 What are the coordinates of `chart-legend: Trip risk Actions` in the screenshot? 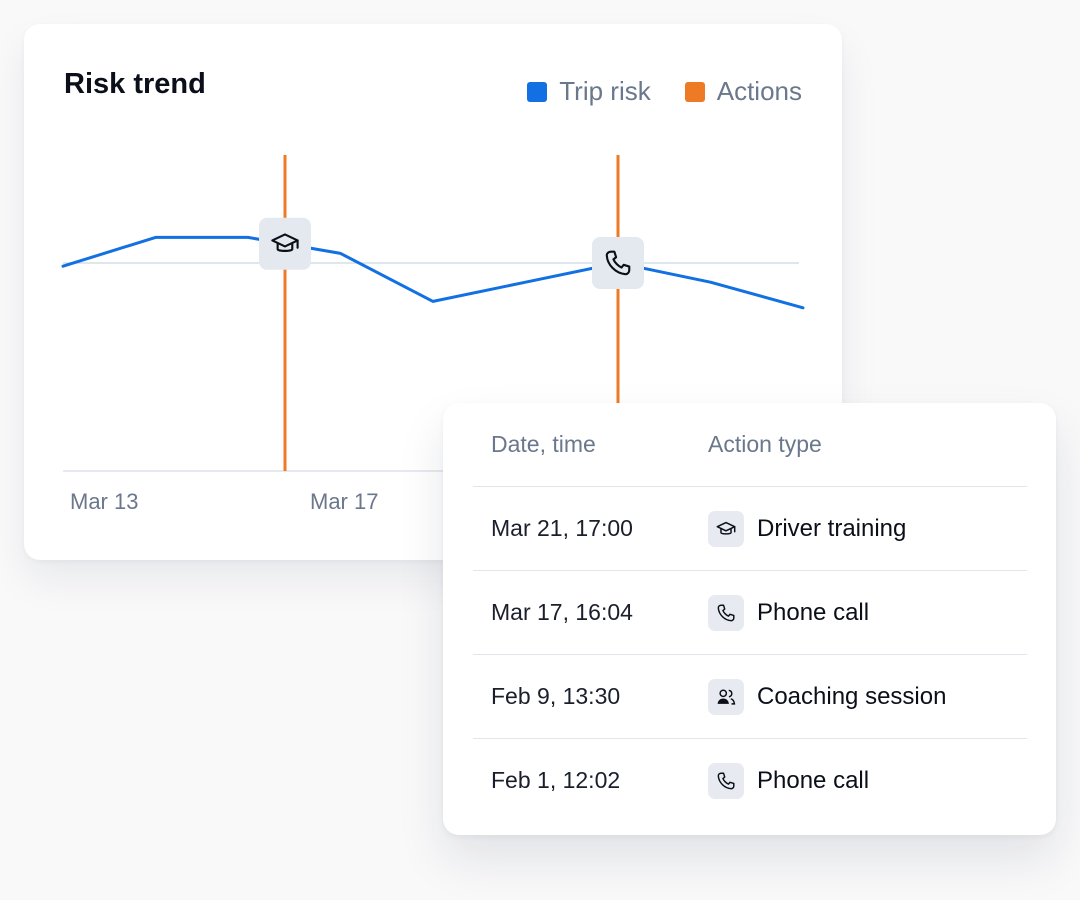 It's located at (664, 91).